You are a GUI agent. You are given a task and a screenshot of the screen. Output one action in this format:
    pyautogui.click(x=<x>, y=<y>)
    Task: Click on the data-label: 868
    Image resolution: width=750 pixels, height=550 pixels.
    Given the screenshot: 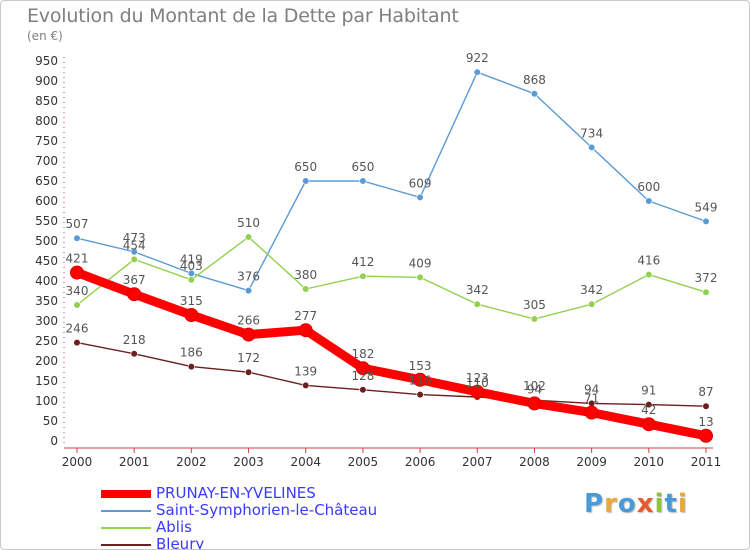 What is the action you would take?
    pyautogui.click(x=534, y=80)
    